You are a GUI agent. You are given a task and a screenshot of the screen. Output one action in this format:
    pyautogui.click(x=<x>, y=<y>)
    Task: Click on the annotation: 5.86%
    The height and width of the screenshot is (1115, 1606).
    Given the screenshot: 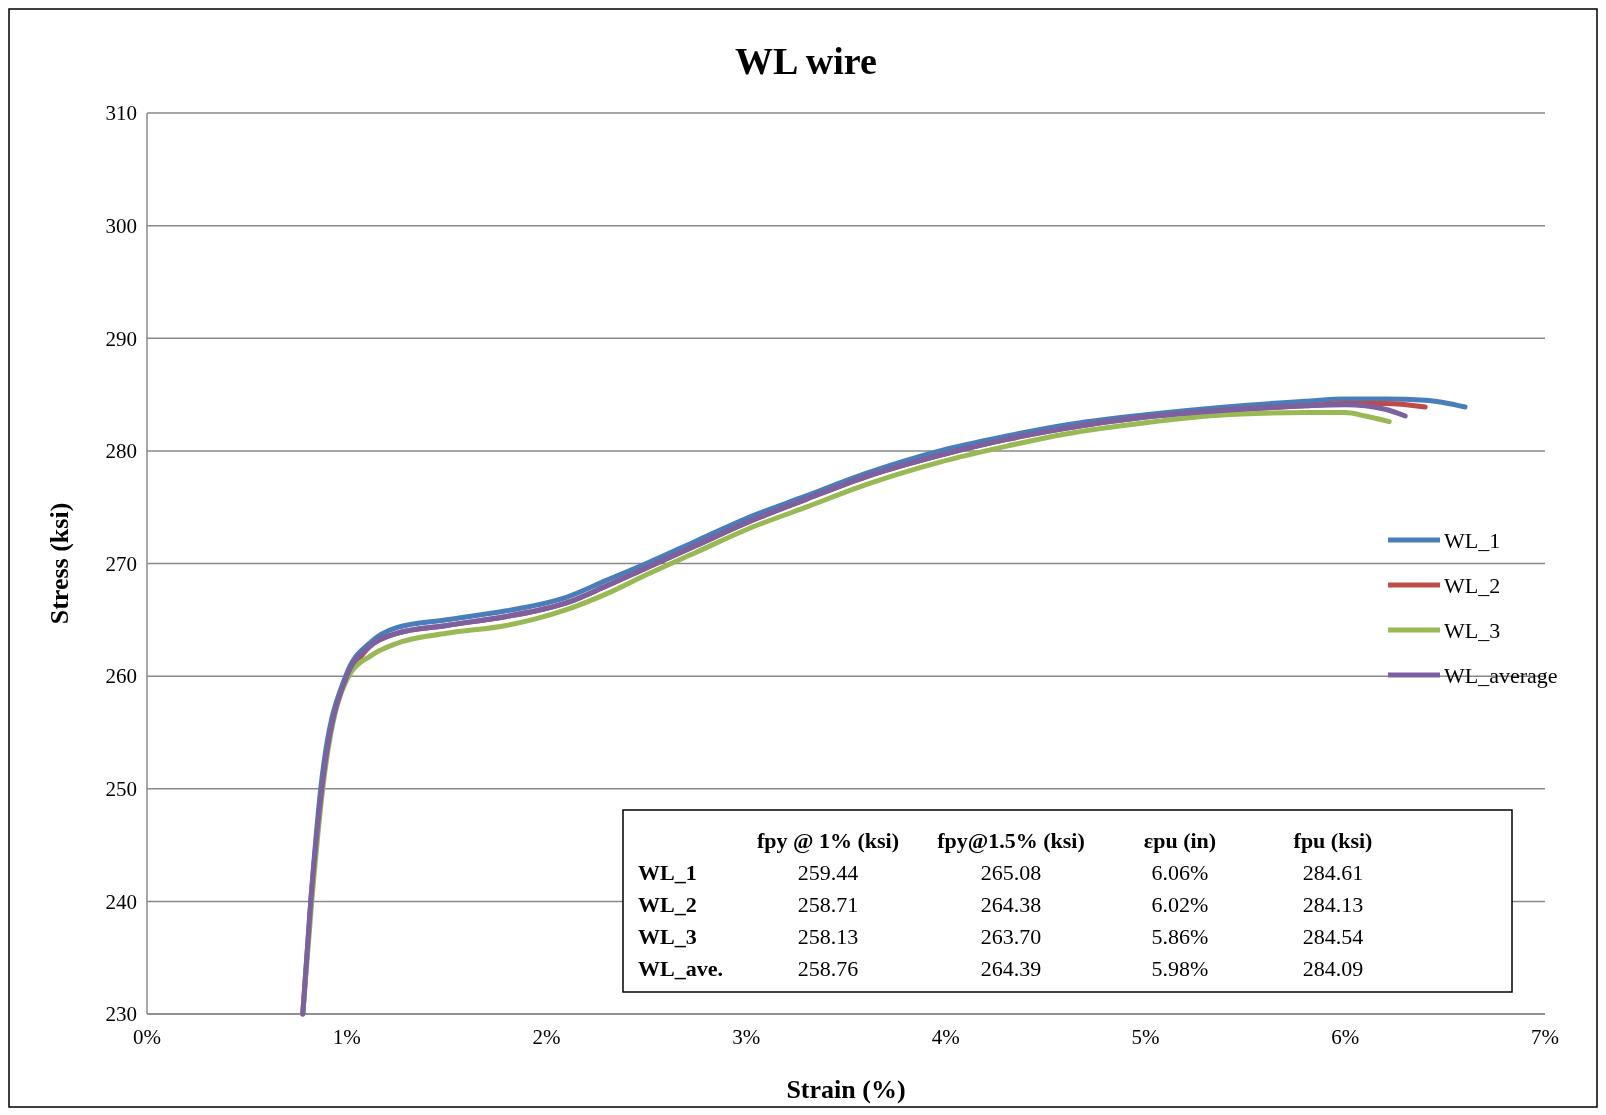 What is the action you would take?
    pyautogui.click(x=1180, y=936)
    